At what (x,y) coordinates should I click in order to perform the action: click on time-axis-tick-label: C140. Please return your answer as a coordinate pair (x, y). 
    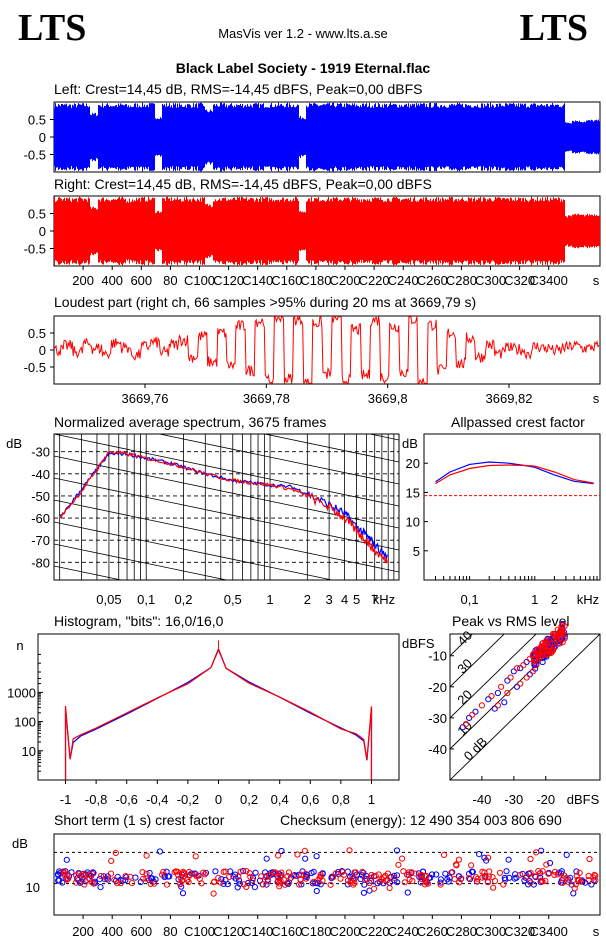
    Looking at the image, I should click on (257, 280).